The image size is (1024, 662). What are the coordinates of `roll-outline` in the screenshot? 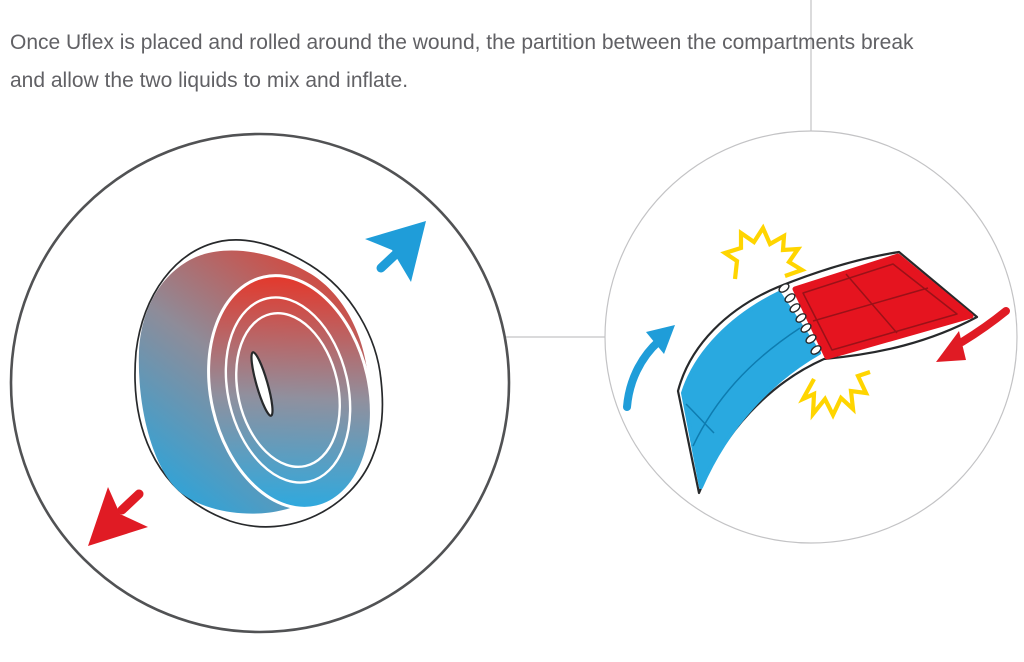 It's located at (259, 383).